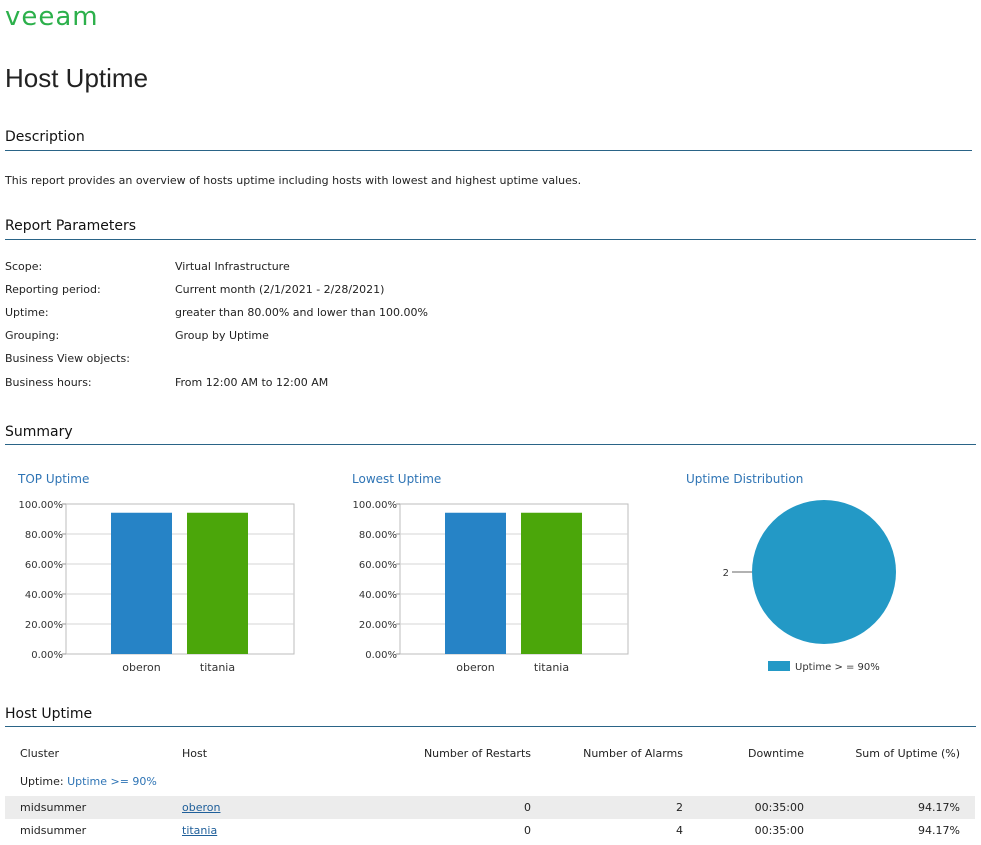  Describe the element at coordinates (252, 382) in the screenshot. I see `param-value: From 12:00 AM to 12:00 AM` at that location.